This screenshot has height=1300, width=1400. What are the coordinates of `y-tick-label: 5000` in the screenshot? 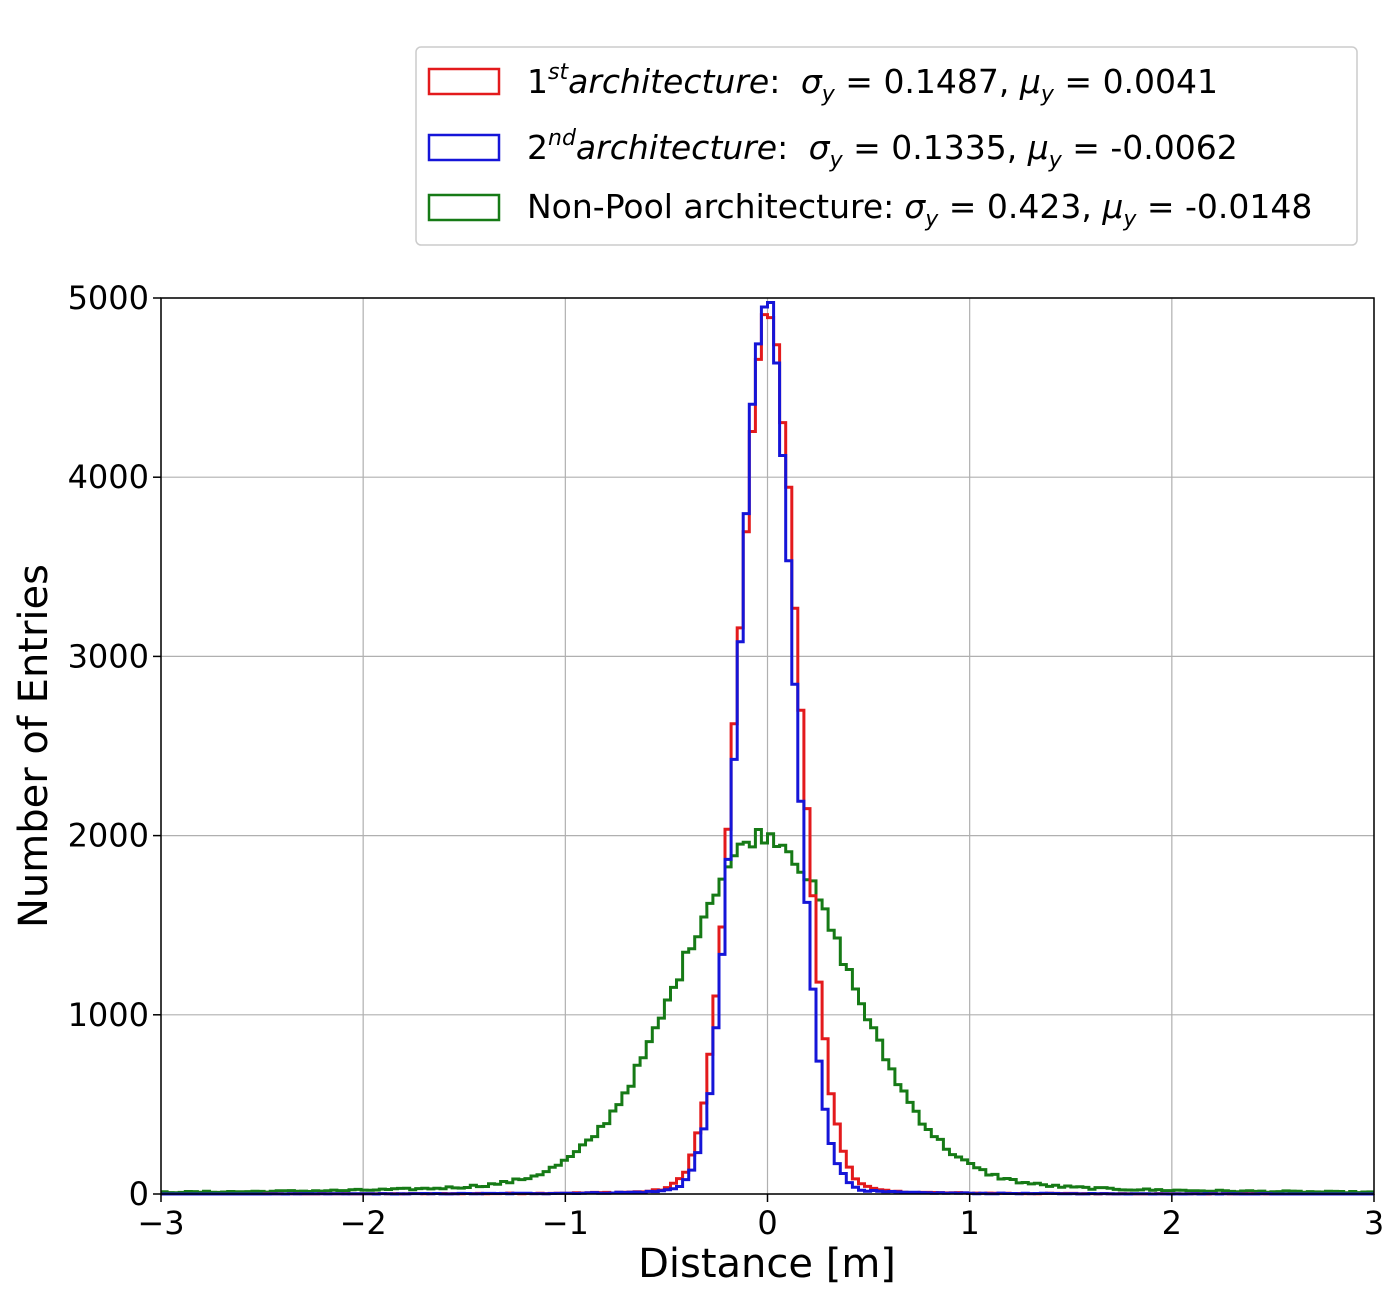 It's located at (108, 298).